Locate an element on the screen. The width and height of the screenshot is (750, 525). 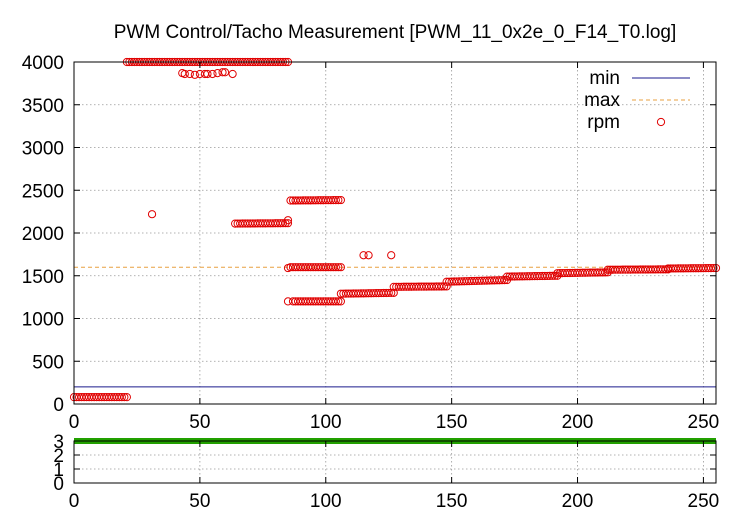
main-y-tick-label: 3500 is located at coordinates (43, 106).